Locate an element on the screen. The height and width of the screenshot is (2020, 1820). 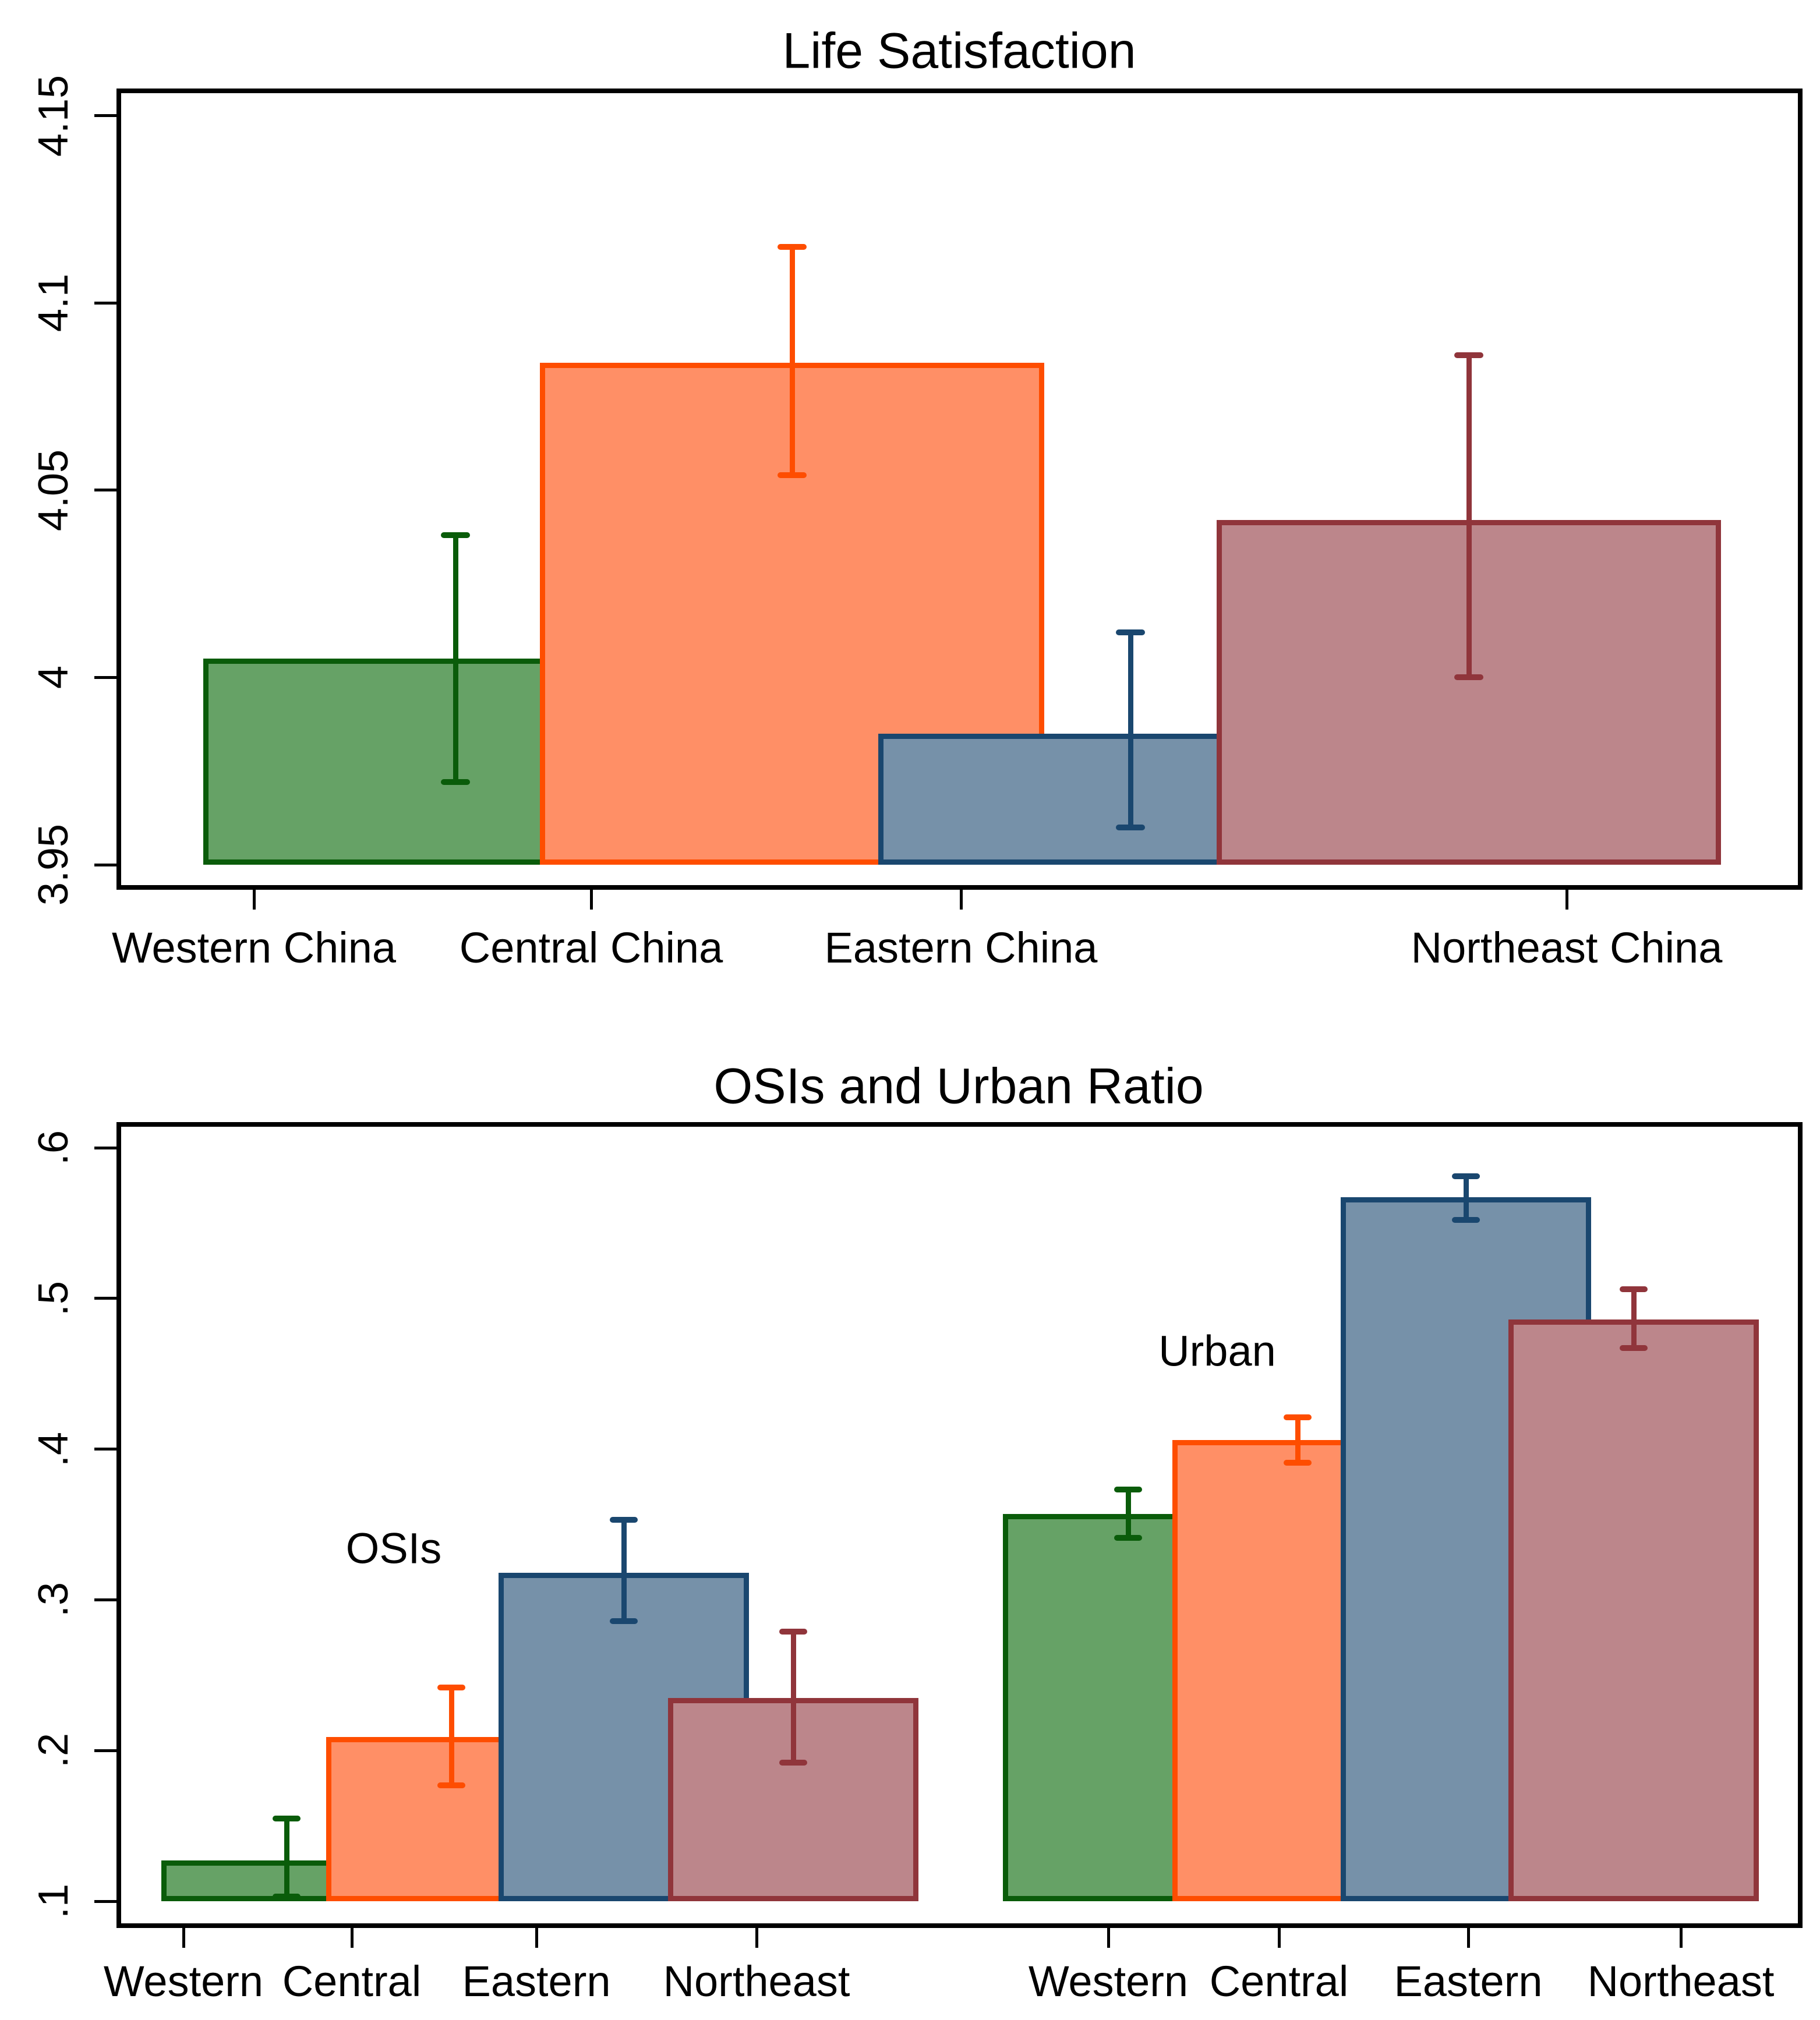
error-bar-osis-urban-urban-northeast-line is located at coordinates (1634, 1318).